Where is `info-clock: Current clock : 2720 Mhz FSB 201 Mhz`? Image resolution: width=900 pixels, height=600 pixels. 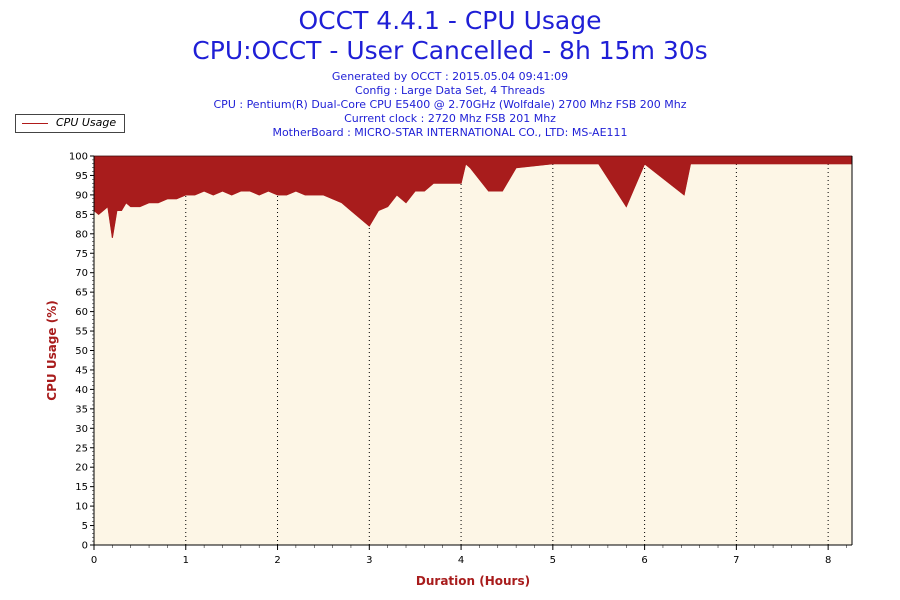 info-clock: Current clock : 2720 Mhz FSB 201 Mhz is located at coordinates (450, 118).